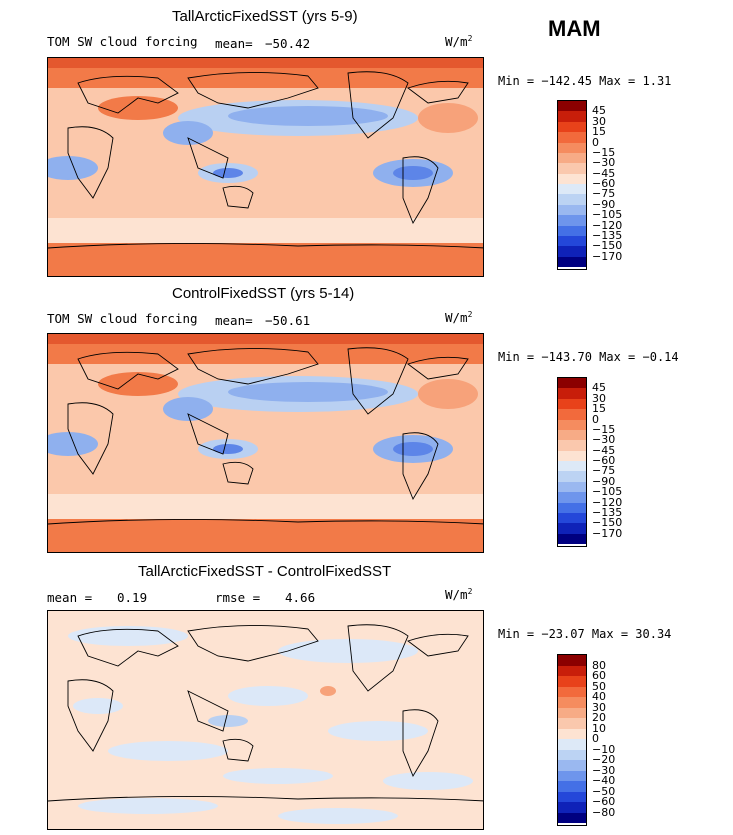  What do you see at coordinates (599, 686) in the screenshot?
I see `colorbar-tick-label: 50` at bounding box center [599, 686].